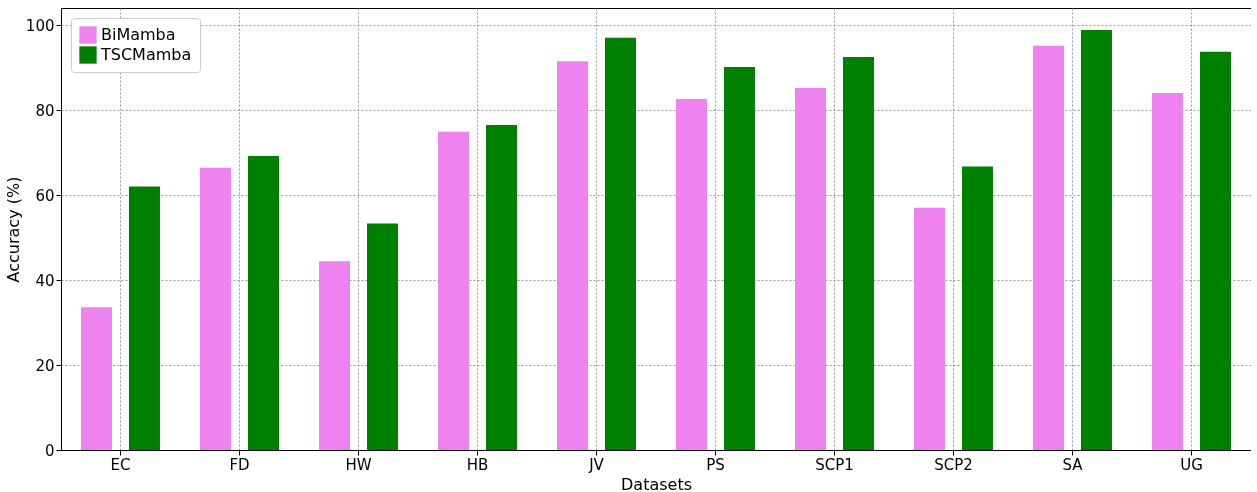 The image size is (1257, 492). Describe the element at coordinates (596, 464) in the screenshot. I see `x-tick-label: JV` at that location.